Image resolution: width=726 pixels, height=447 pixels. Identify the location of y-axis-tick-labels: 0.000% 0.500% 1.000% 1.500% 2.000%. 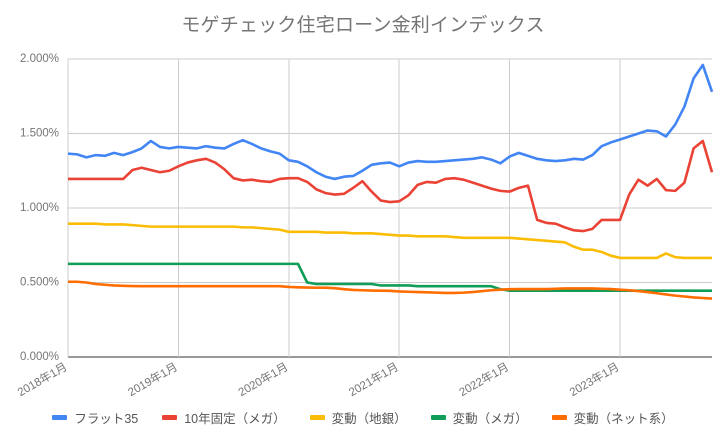
(39, 208).